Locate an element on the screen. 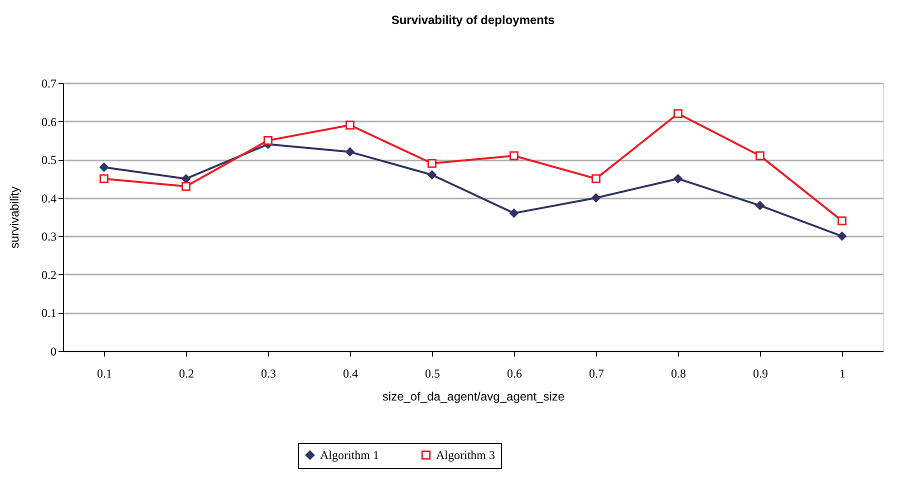  y-tick-label: 0.6 is located at coordinates (49, 121).